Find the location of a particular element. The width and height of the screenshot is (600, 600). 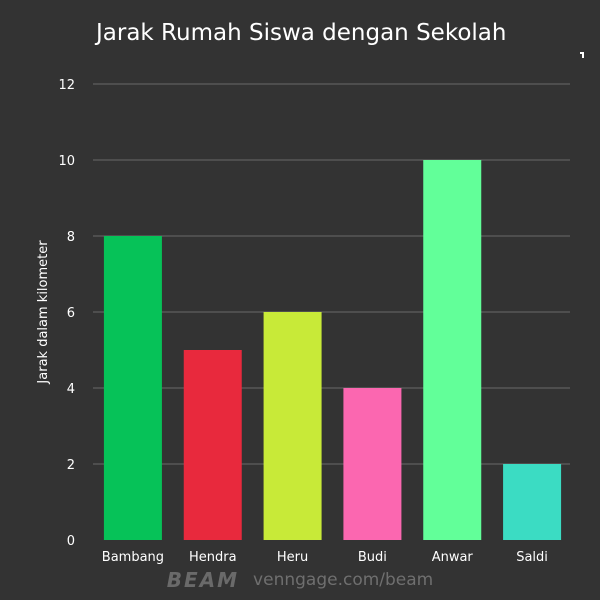

footer-brand-bar: BEAM venngage.com/beam is located at coordinates (300, 580).